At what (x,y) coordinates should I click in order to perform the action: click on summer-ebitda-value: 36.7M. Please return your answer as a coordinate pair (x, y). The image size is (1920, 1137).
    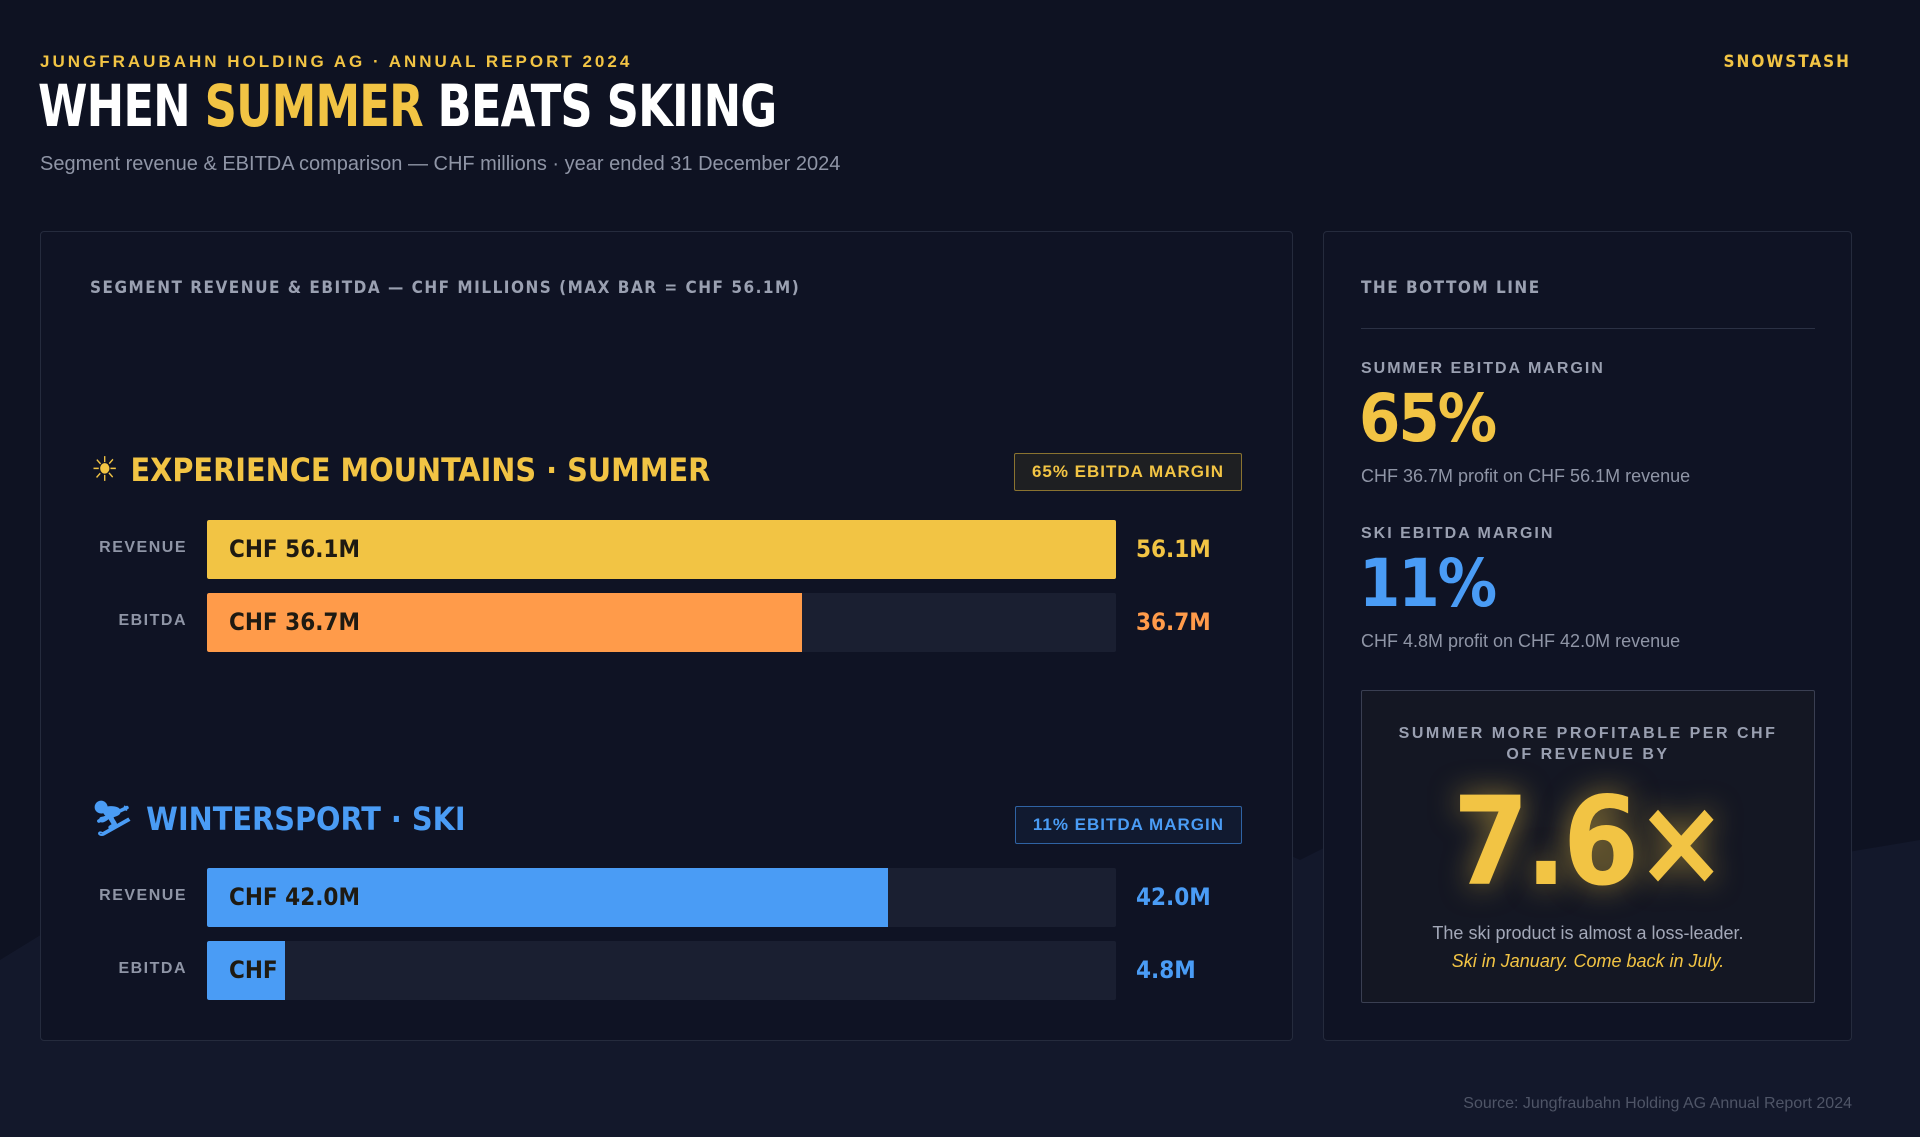
    Looking at the image, I should click on (1173, 622).